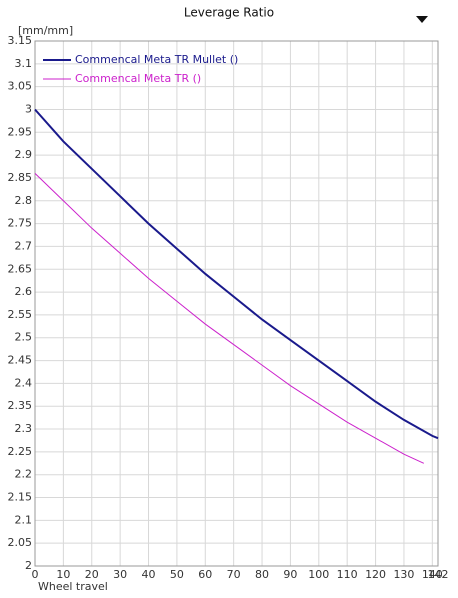 This screenshot has height=598, width=458. Describe the element at coordinates (24, 337) in the screenshot. I see `y-tick-label: 2.5` at that location.